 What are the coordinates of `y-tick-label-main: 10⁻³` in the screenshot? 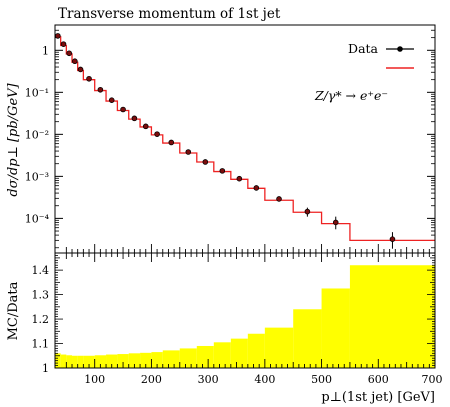 It's located at (37, 176).